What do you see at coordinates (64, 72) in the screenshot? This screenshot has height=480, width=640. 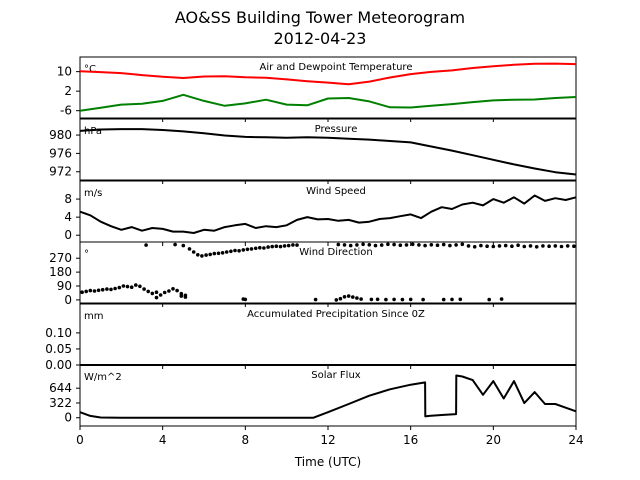 I see `y-tick-label-temp-0: 10` at bounding box center [64, 72].